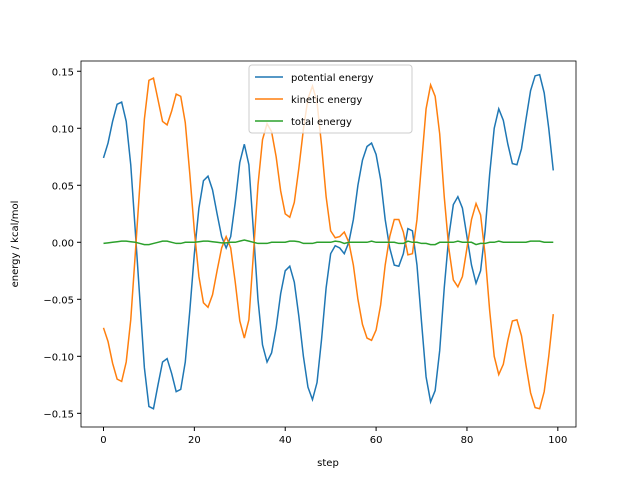 This screenshot has height=480, width=640. What do you see at coordinates (58, 357) in the screenshot?
I see `y-tick-label: −0.10` at bounding box center [58, 357].